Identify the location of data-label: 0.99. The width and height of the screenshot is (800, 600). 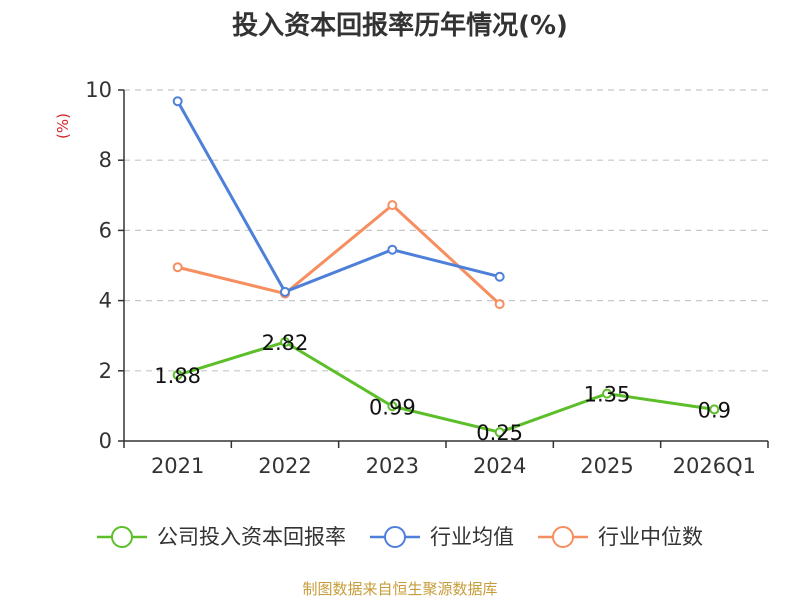
(392, 407).